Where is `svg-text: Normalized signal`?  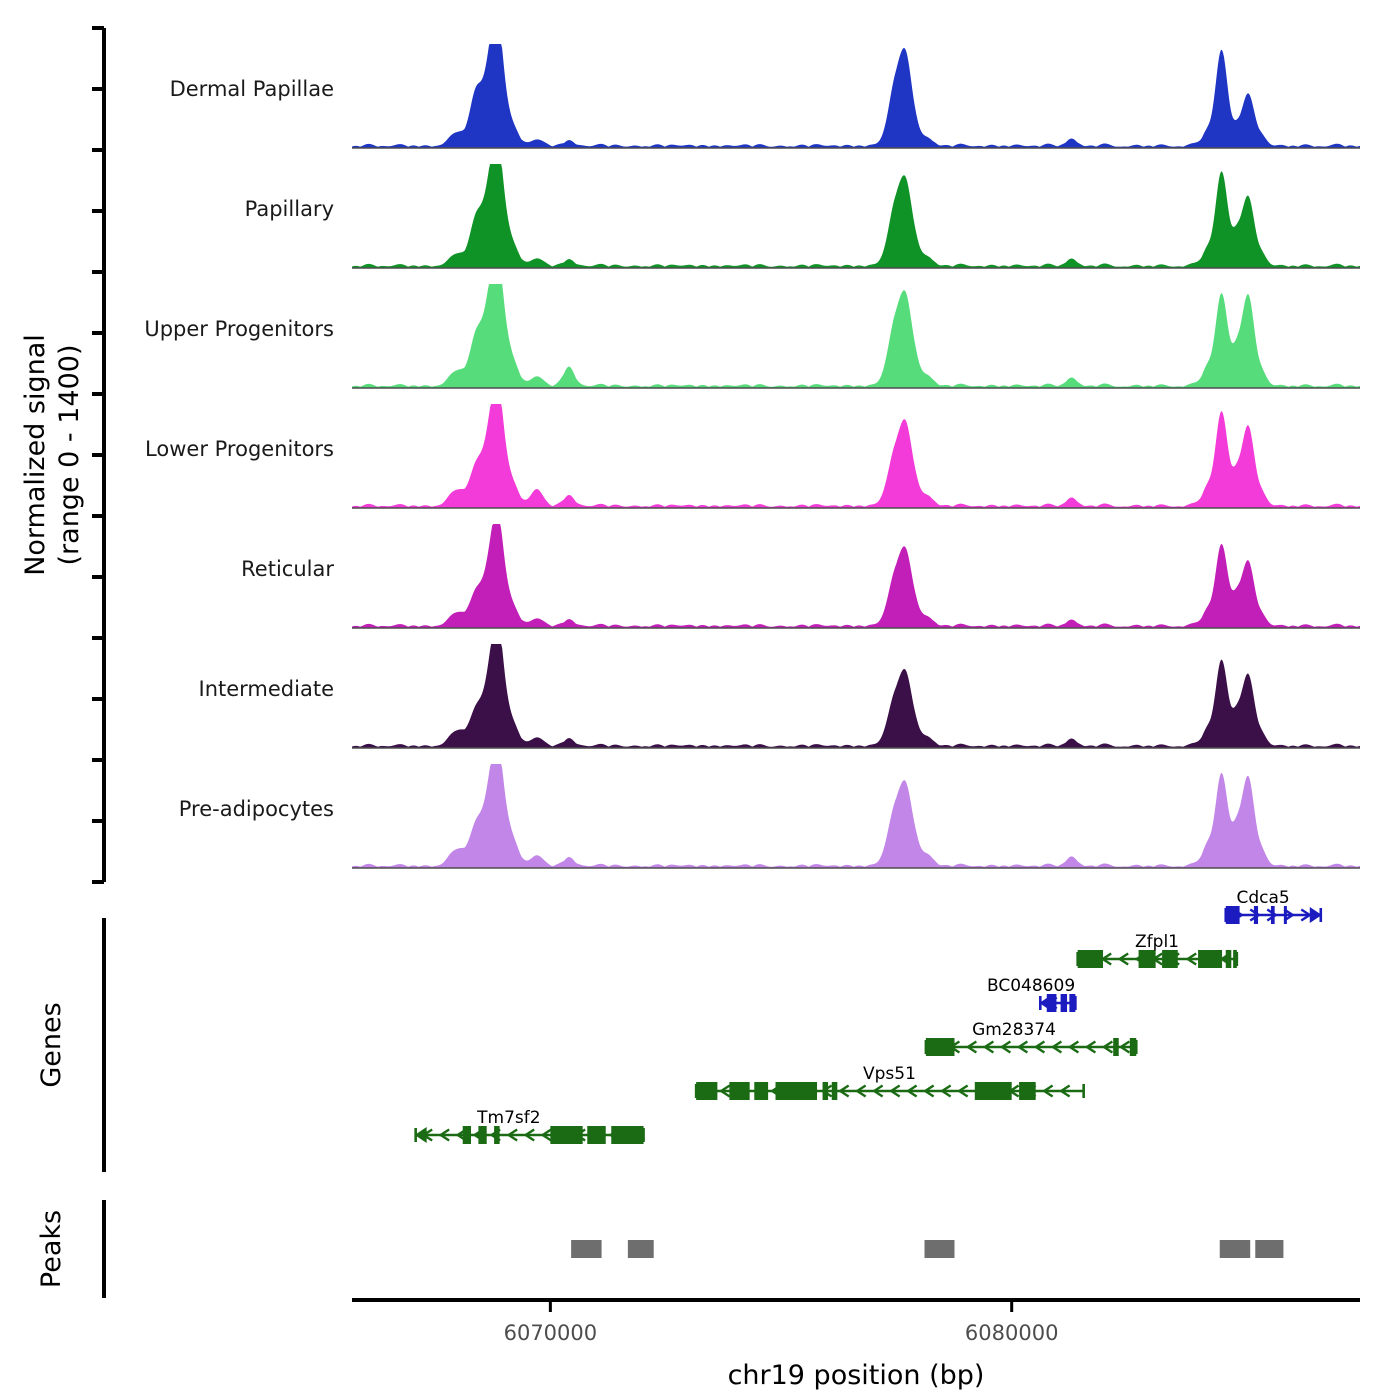
svg-text: Normalized signal is located at coordinates (35, 455).